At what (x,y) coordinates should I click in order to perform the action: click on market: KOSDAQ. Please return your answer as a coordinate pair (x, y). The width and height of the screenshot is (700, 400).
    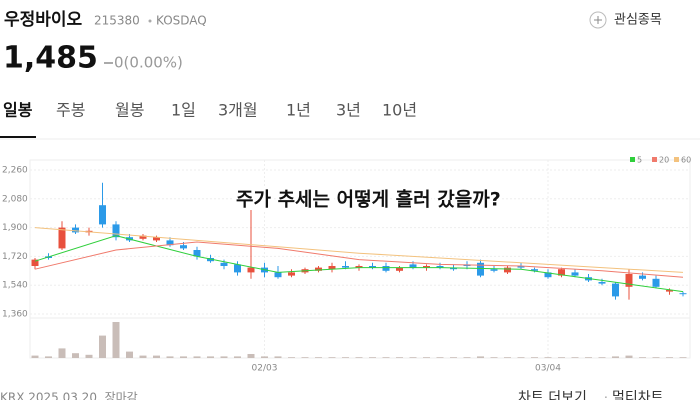
    Looking at the image, I should click on (181, 21).